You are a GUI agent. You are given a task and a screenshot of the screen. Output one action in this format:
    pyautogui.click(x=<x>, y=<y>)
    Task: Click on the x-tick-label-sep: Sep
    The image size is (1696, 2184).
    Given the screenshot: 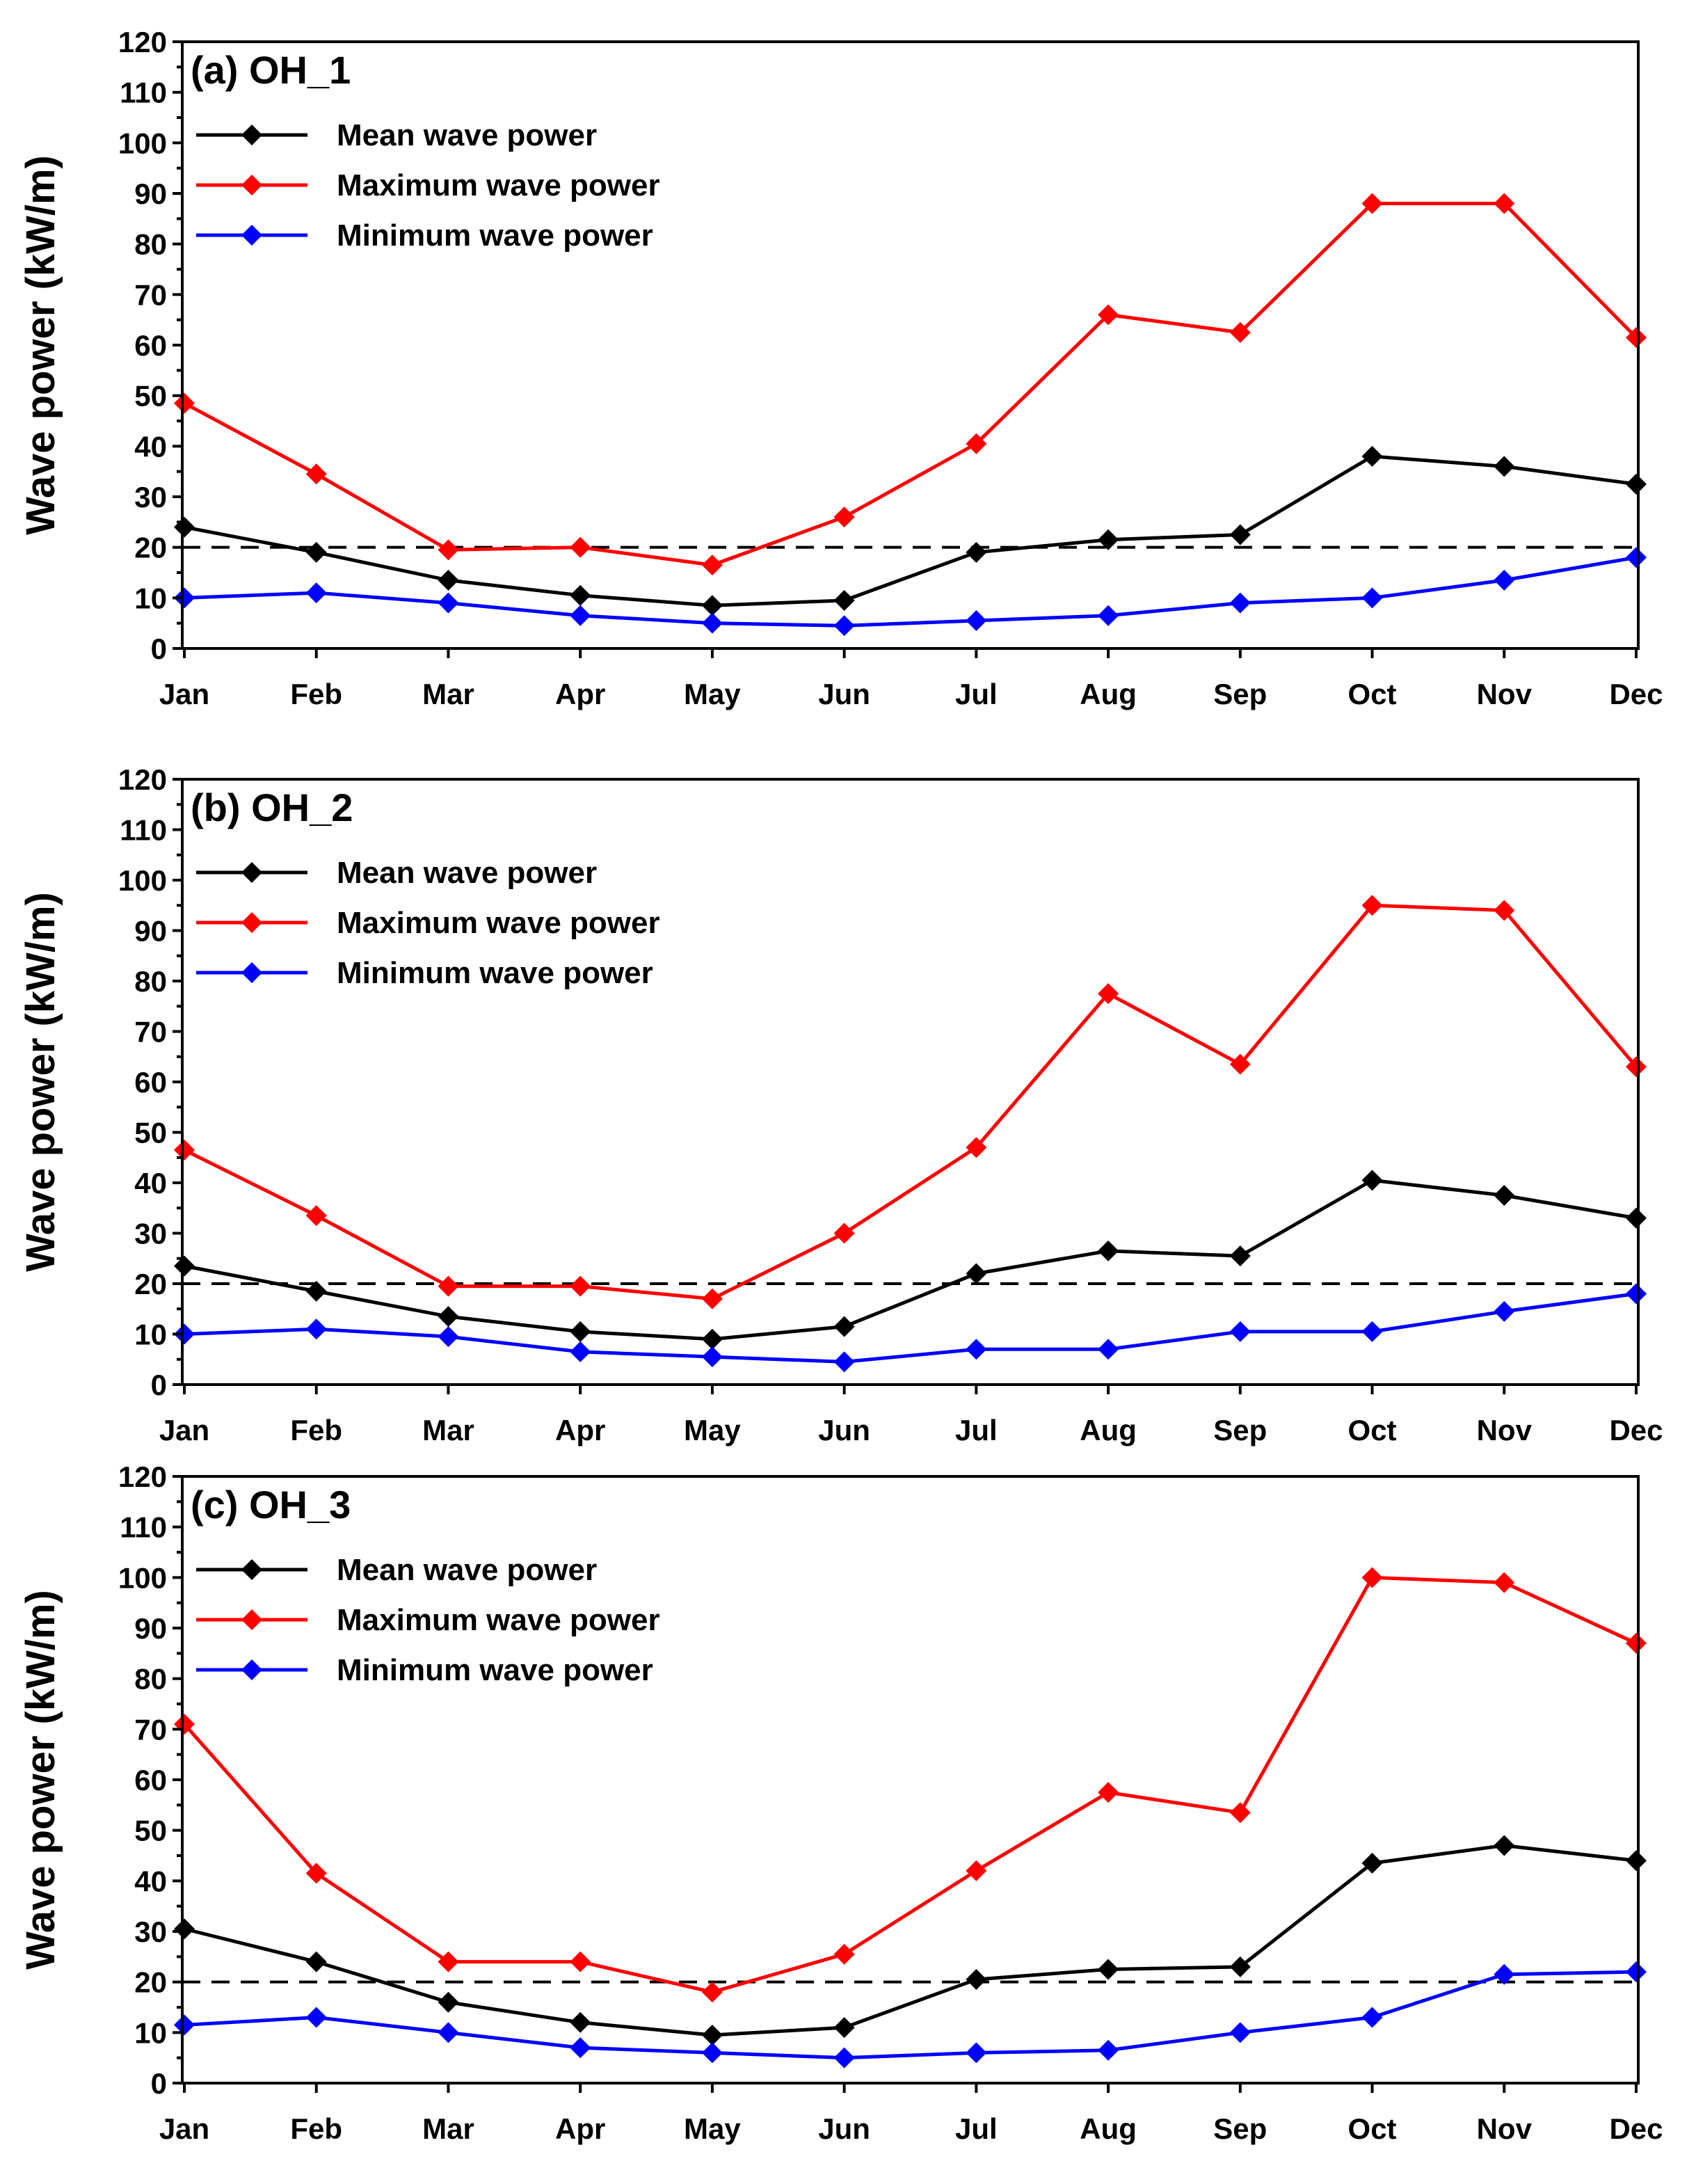 What is the action you would take?
    pyautogui.click(x=1240, y=1430)
    